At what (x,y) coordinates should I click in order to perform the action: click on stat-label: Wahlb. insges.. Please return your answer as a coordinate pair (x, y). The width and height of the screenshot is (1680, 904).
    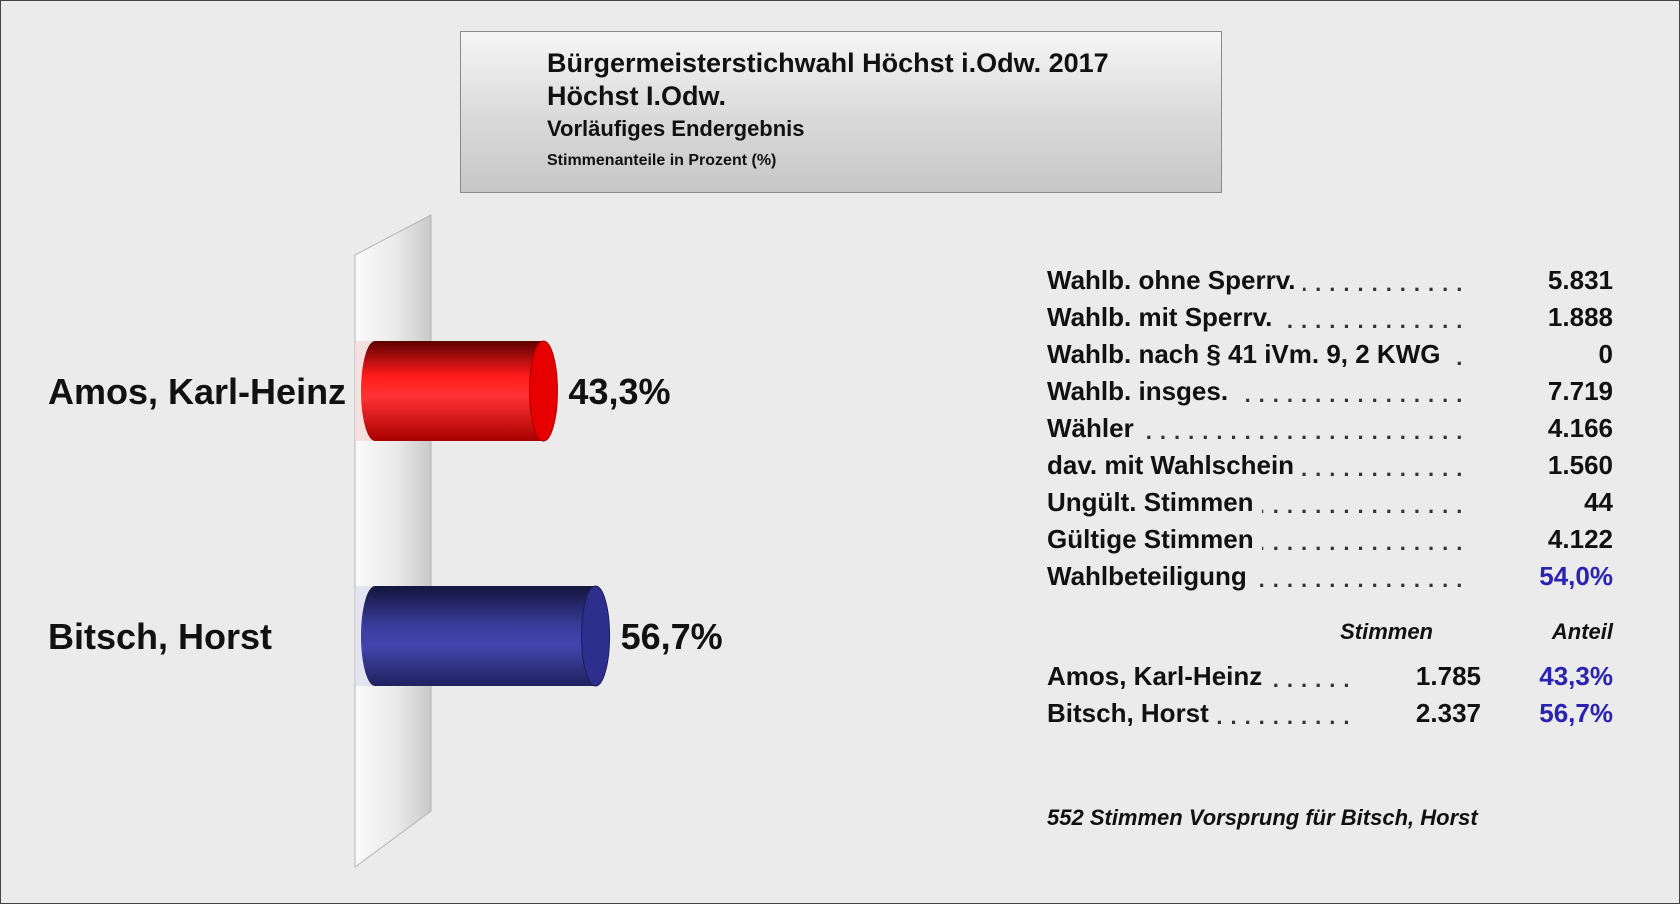
    Looking at the image, I should click on (1142, 391).